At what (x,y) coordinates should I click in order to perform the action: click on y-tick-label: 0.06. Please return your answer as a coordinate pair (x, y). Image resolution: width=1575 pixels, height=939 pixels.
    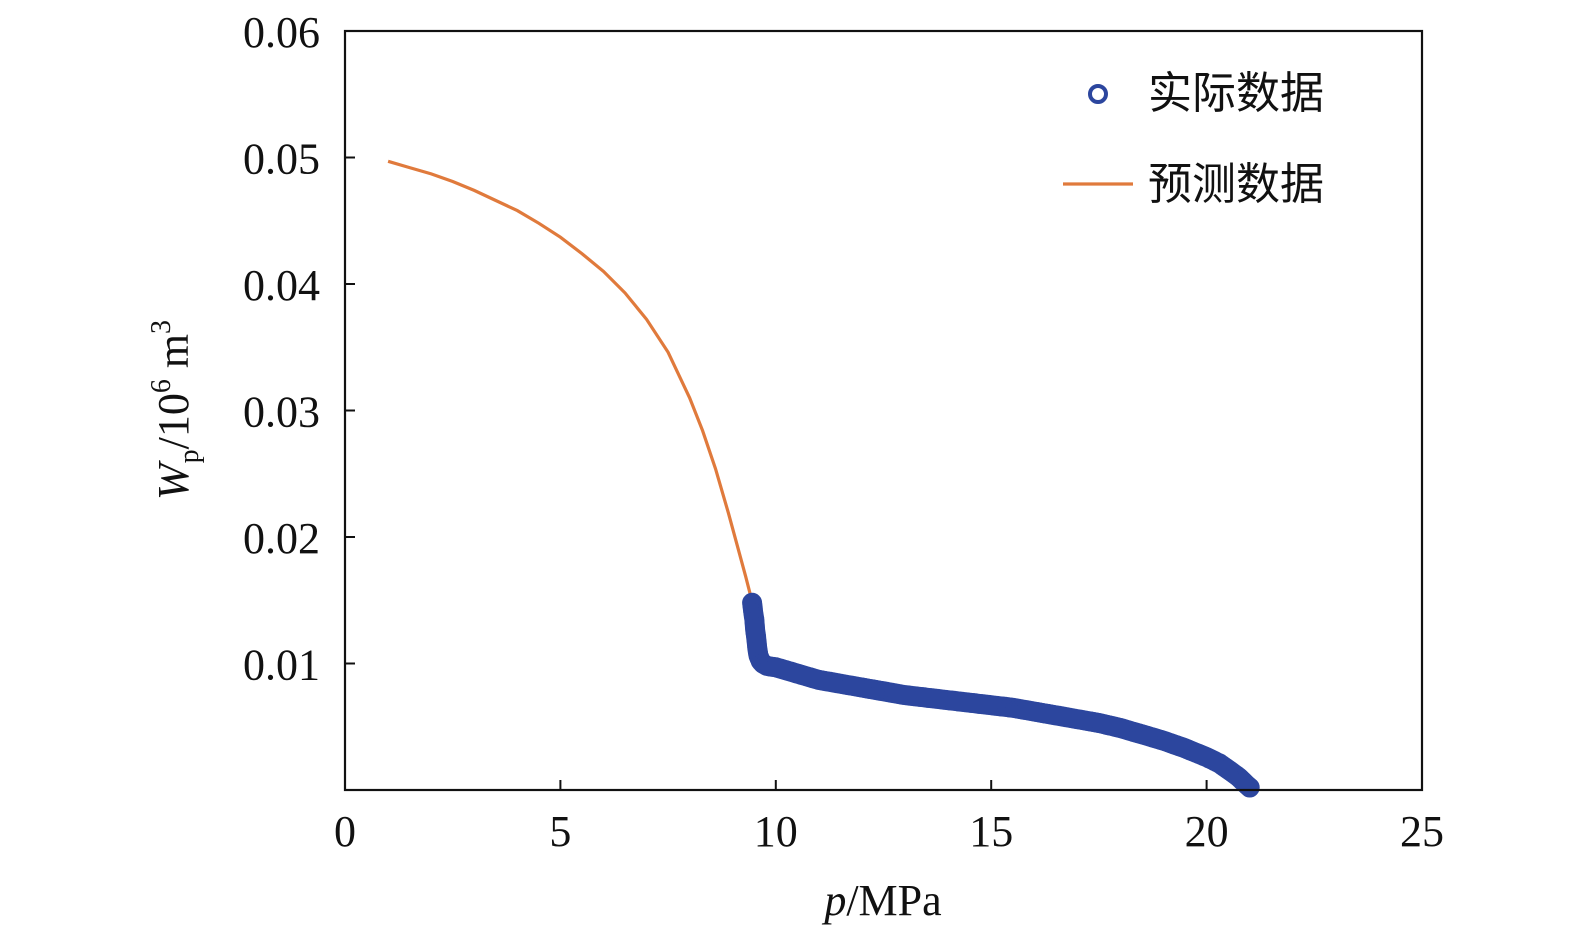
    Looking at the image, I should click on (281, 32).